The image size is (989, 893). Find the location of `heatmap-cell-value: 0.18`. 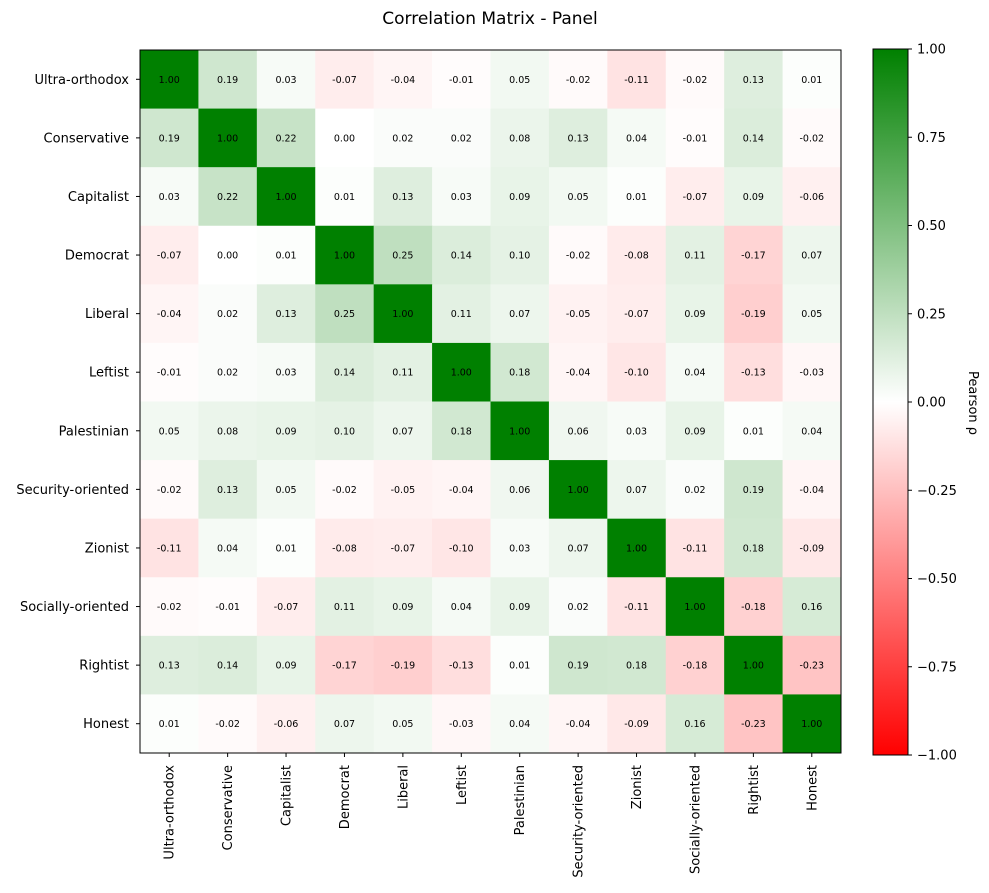

heatmap-cell-value: 0.18 is located at coordinates (636, 666).